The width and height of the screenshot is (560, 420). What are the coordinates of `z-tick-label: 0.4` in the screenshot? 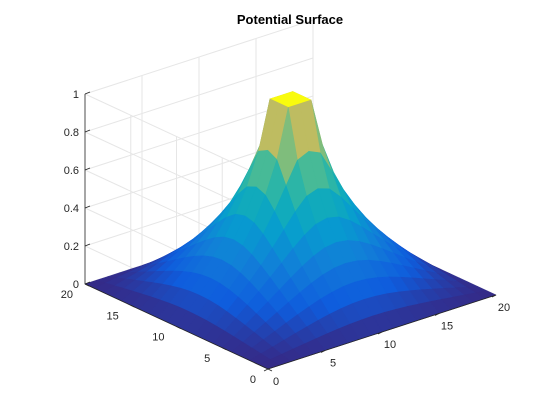 It's located at (71, 209).